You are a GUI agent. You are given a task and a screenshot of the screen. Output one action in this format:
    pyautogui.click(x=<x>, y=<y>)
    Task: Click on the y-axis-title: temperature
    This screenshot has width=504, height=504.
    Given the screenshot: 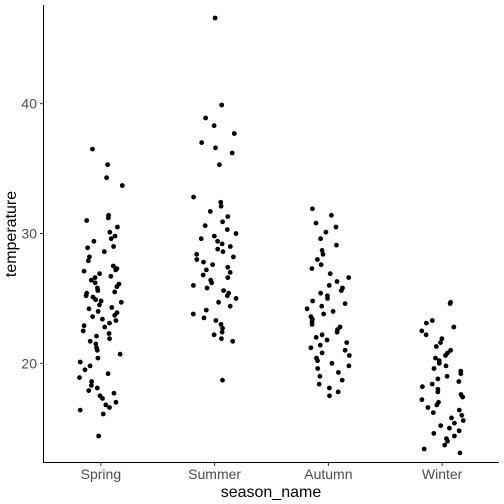 What is the action you would take?
    pyautogui.click(x=11, y=234)
    